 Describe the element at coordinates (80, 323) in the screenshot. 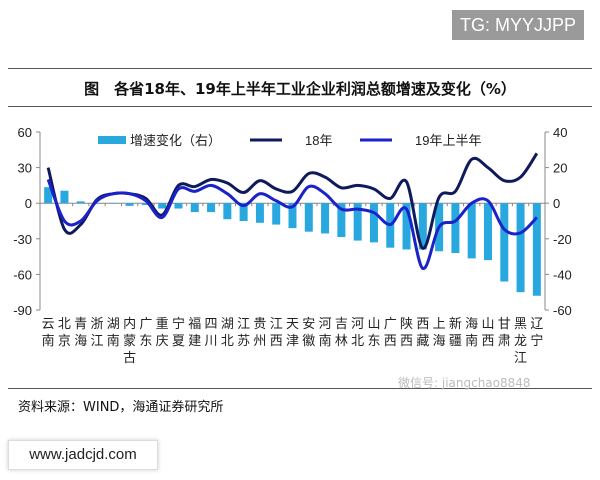

I see `x-label-青海: 青` at that location.